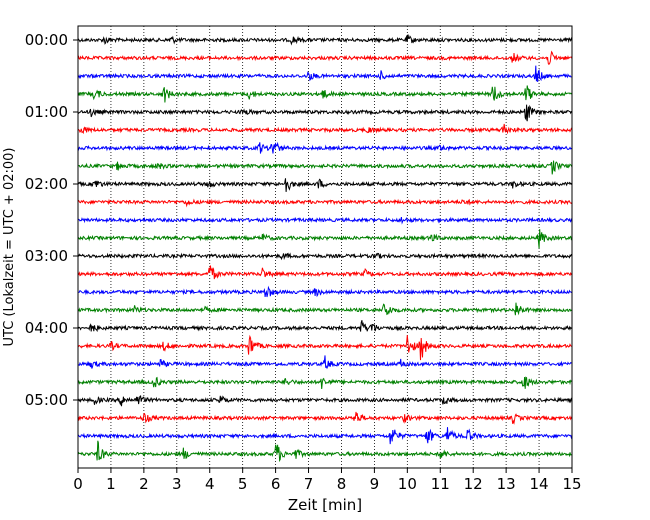 The image size is (650, 520). What do you see at coordinates (9, 247) in the screenshot?
I see `y-axis-label: UTC (Lokalzeit = UTC + 02:00)` at bounding box center [9, 247].